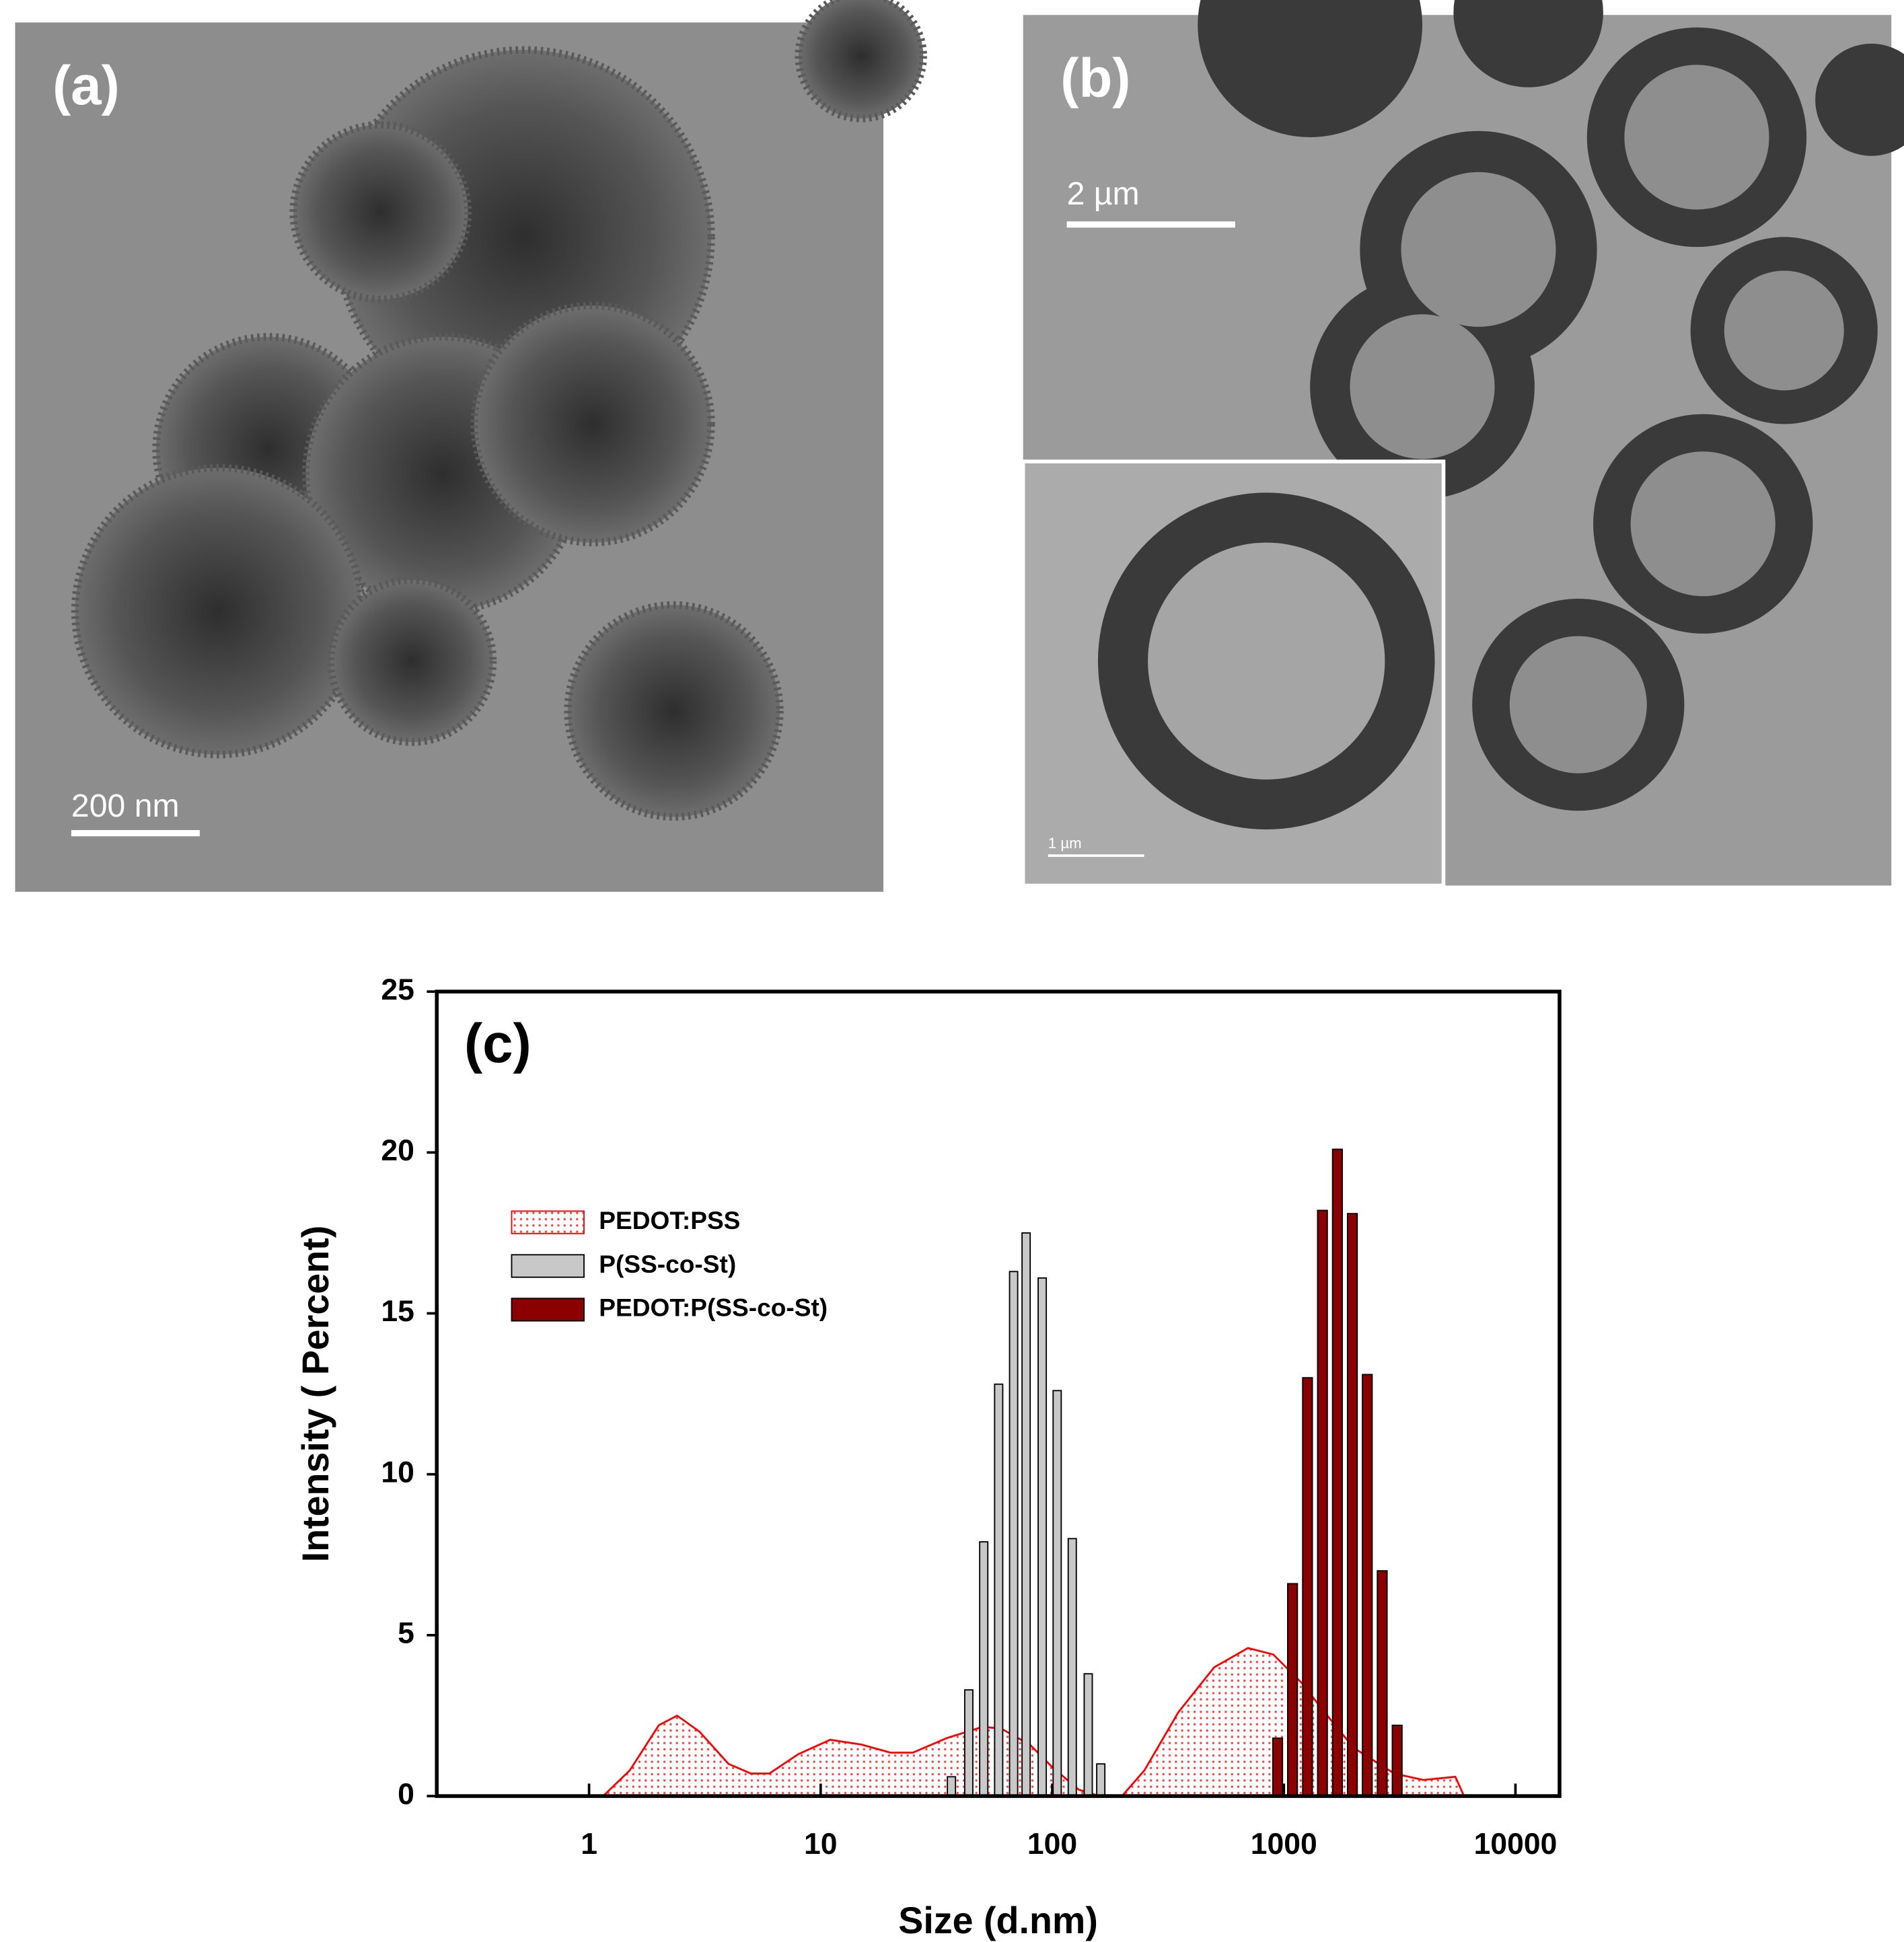 The width and height of the screenshot is (1904, 1942). I want to click on legend-label: PEDOT:P(SS-co-St), so click(713, 1308).